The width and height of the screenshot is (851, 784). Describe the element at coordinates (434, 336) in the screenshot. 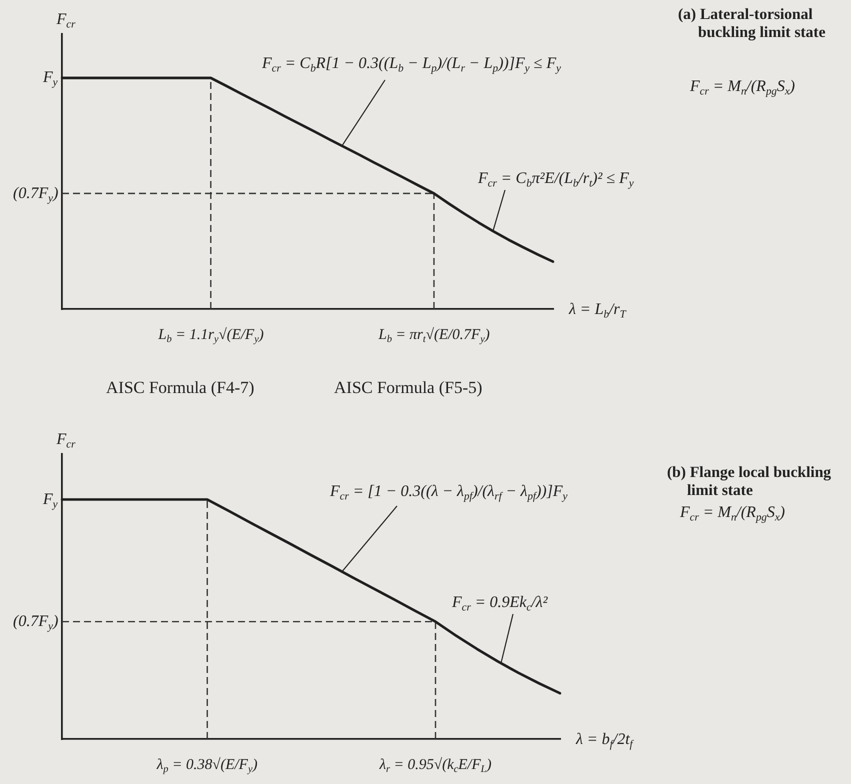

I see `x-tick-label: L$_{b}$ = πr$_{t}$√(E/0.7F$_{y}$)` at that location.